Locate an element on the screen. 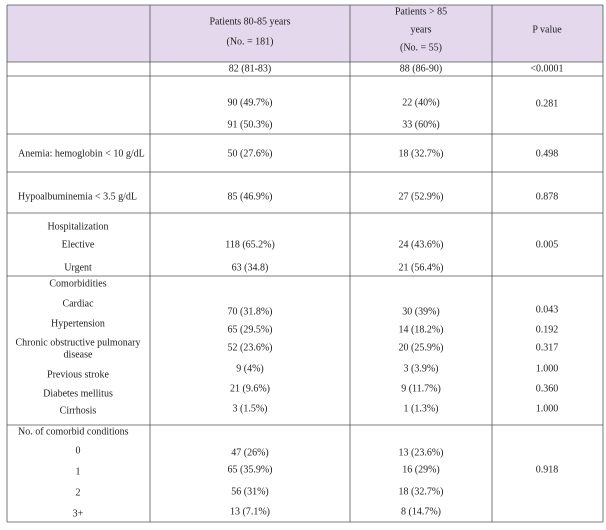  cell: 65 (29.5%) is located at coordinates (250, 329).